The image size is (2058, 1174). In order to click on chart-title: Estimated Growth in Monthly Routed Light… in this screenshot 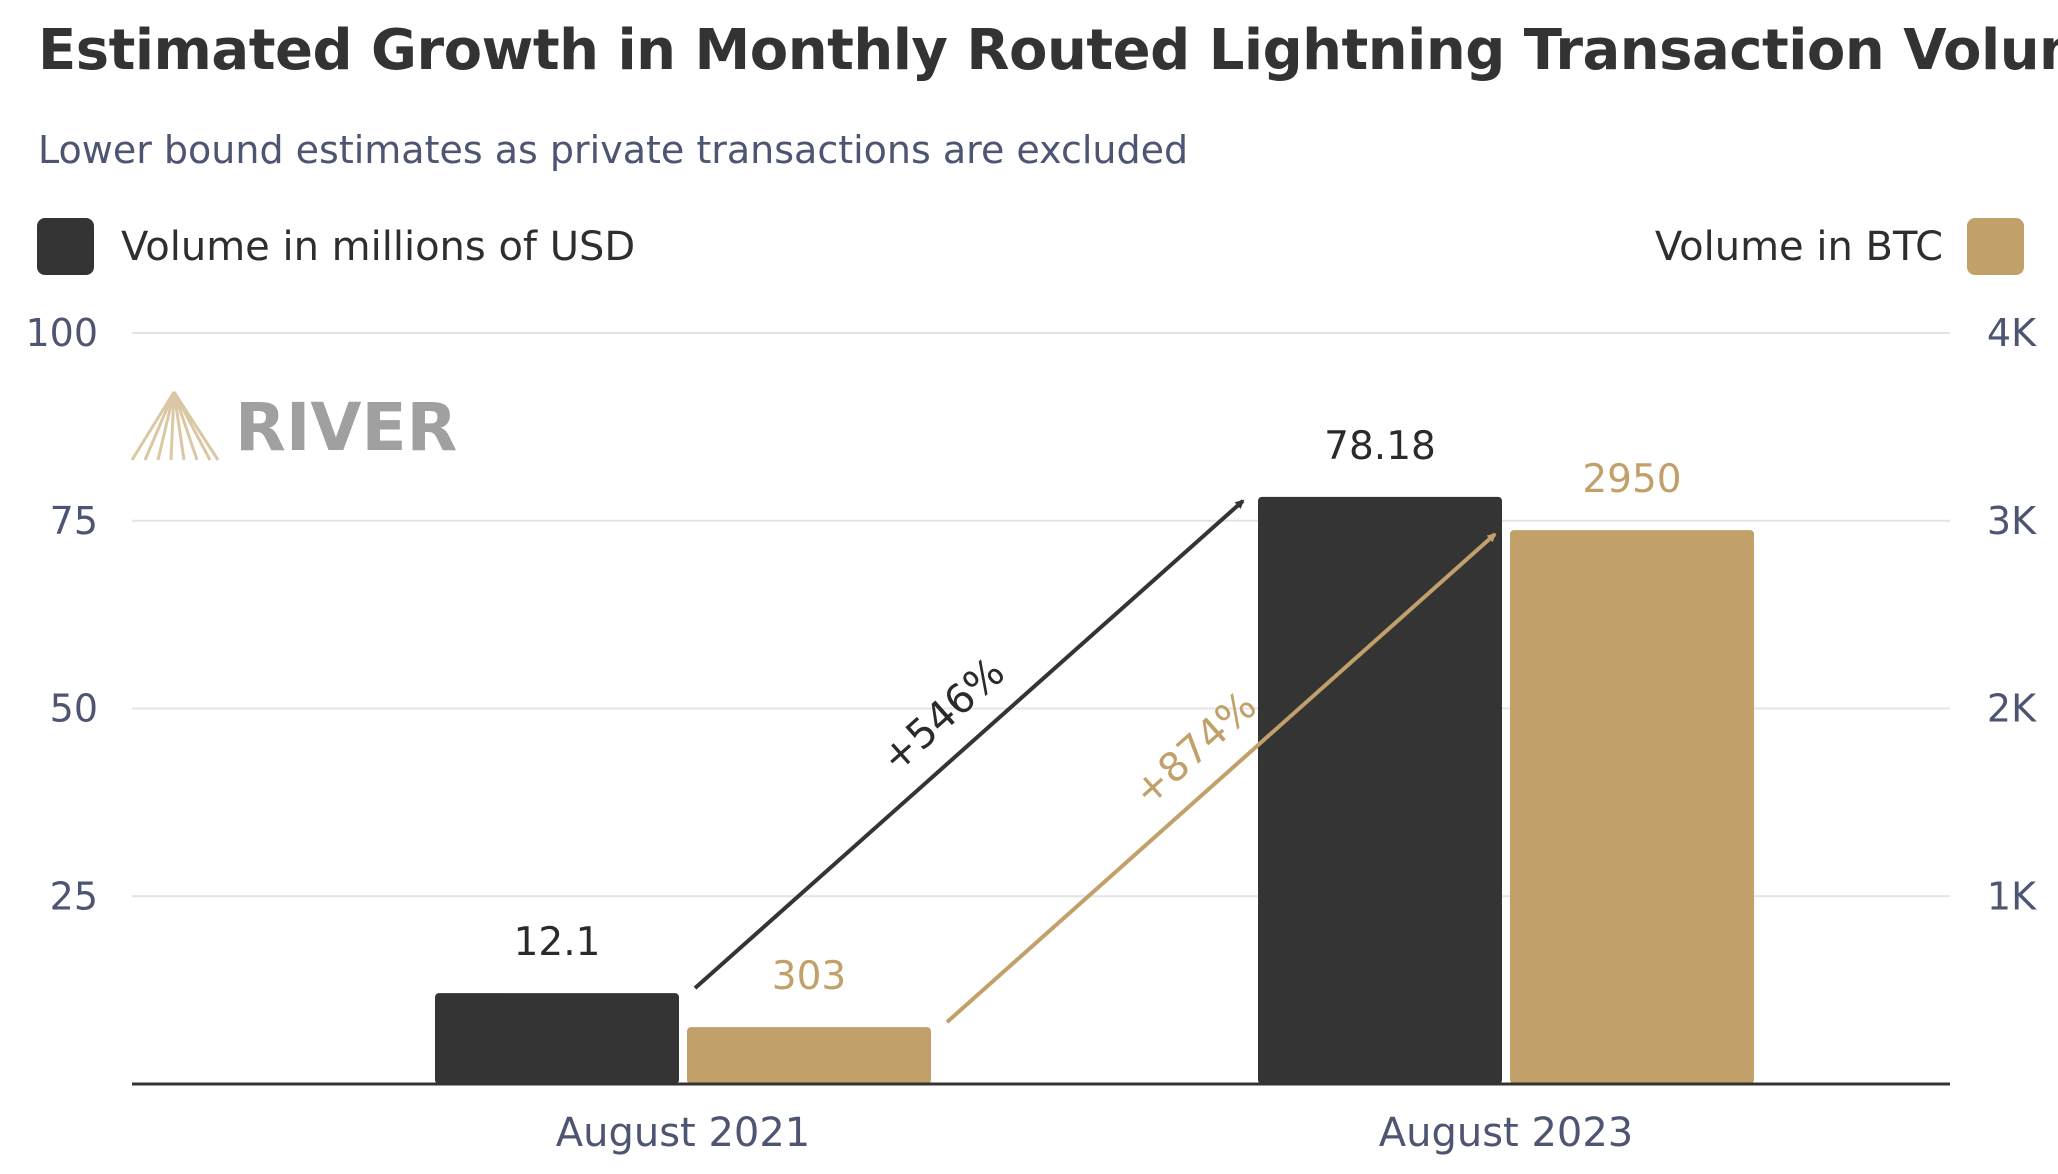, I will do `click(1048, 50)`.